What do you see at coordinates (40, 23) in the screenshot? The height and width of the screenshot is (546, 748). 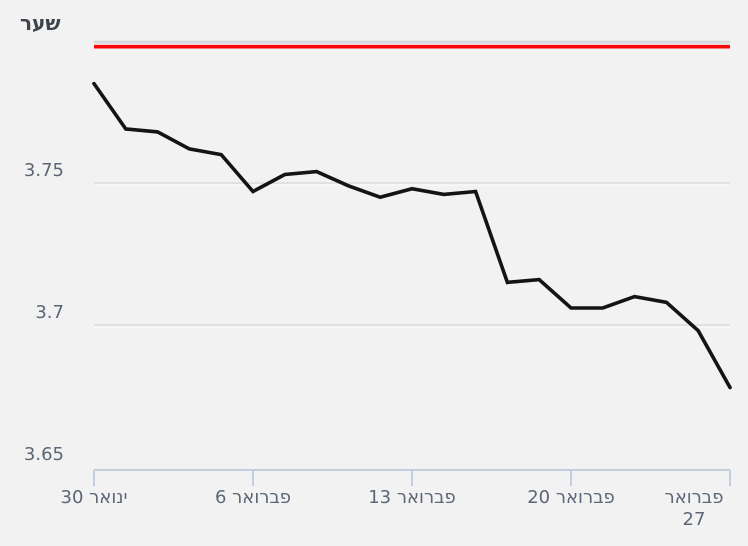 I see `chart-title: שער` at bounding box center [40, 23].